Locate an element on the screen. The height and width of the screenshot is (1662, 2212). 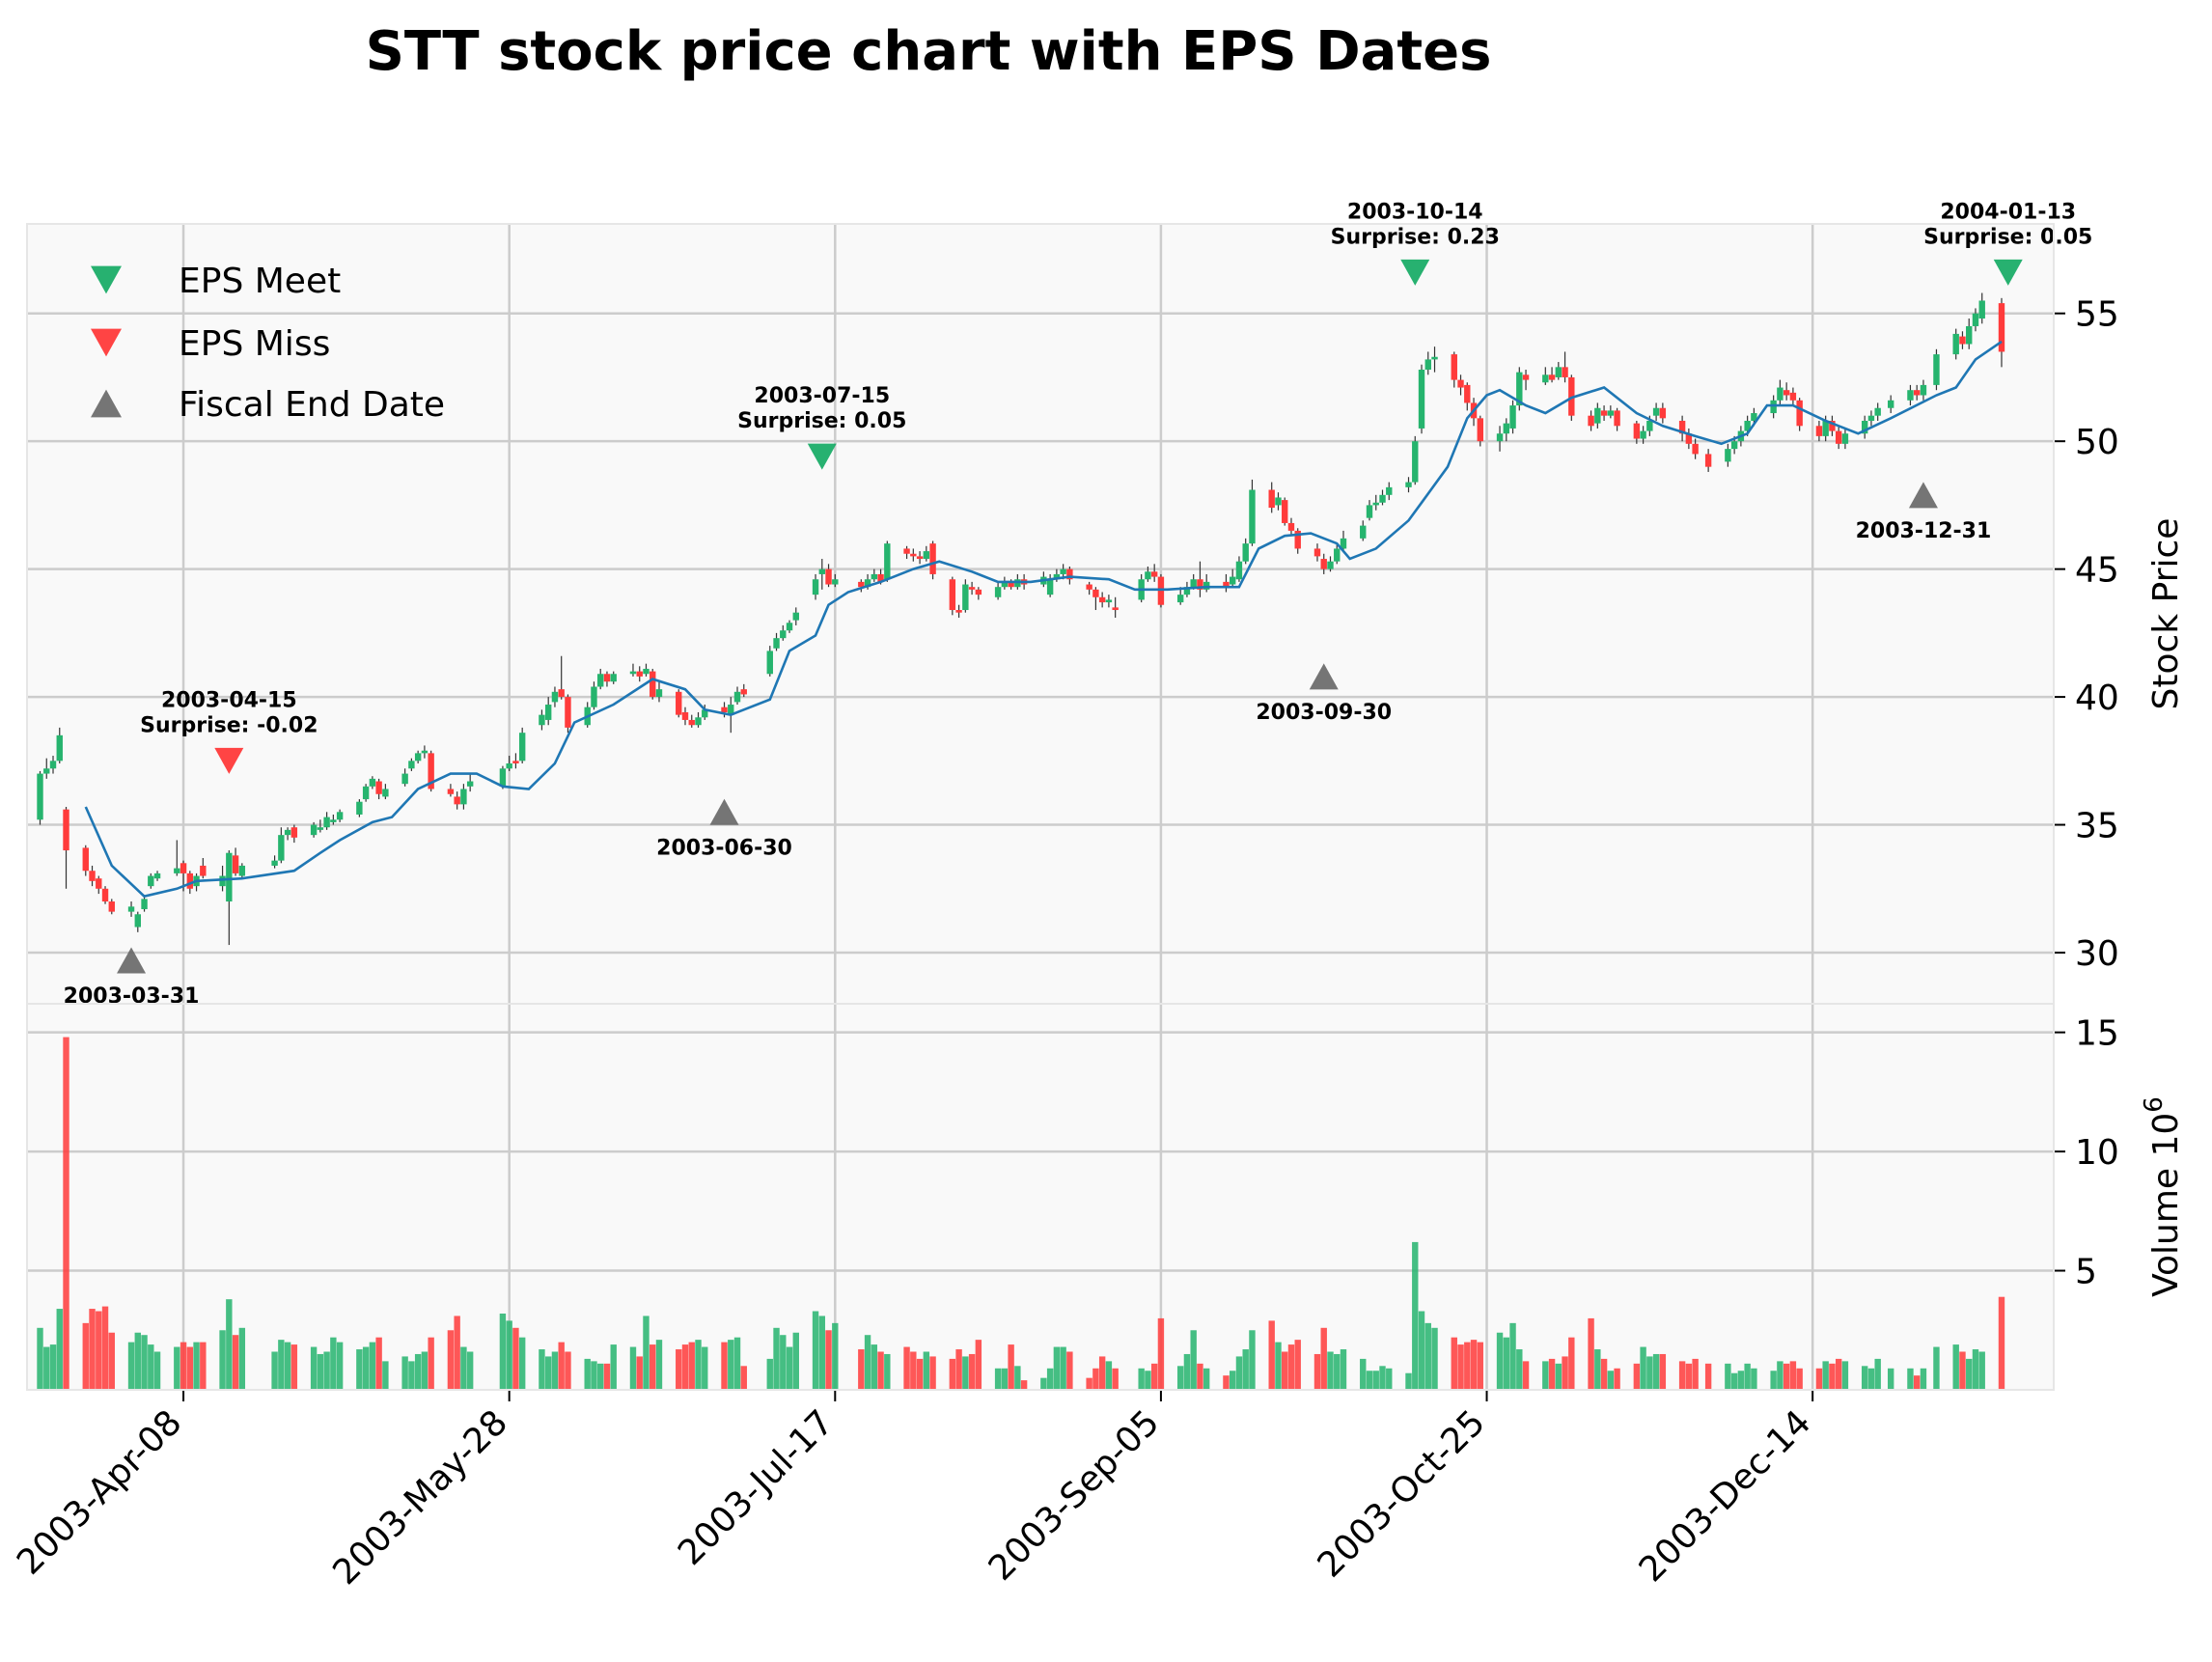
price-tick-label: 30 is located at coordinates (2097, 954).